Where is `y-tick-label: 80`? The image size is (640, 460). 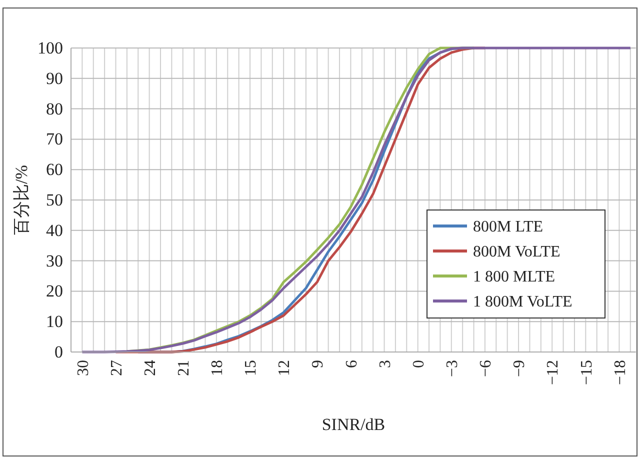
y-tick-label: 80 is located at coordinates (54, 108).